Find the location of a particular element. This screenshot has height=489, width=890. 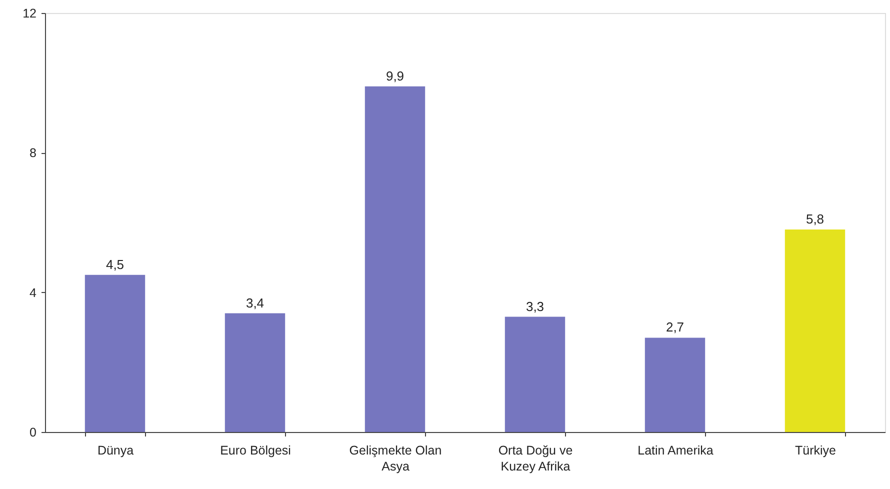

y-tick-label: 8 is located at coordinates (33, 153).